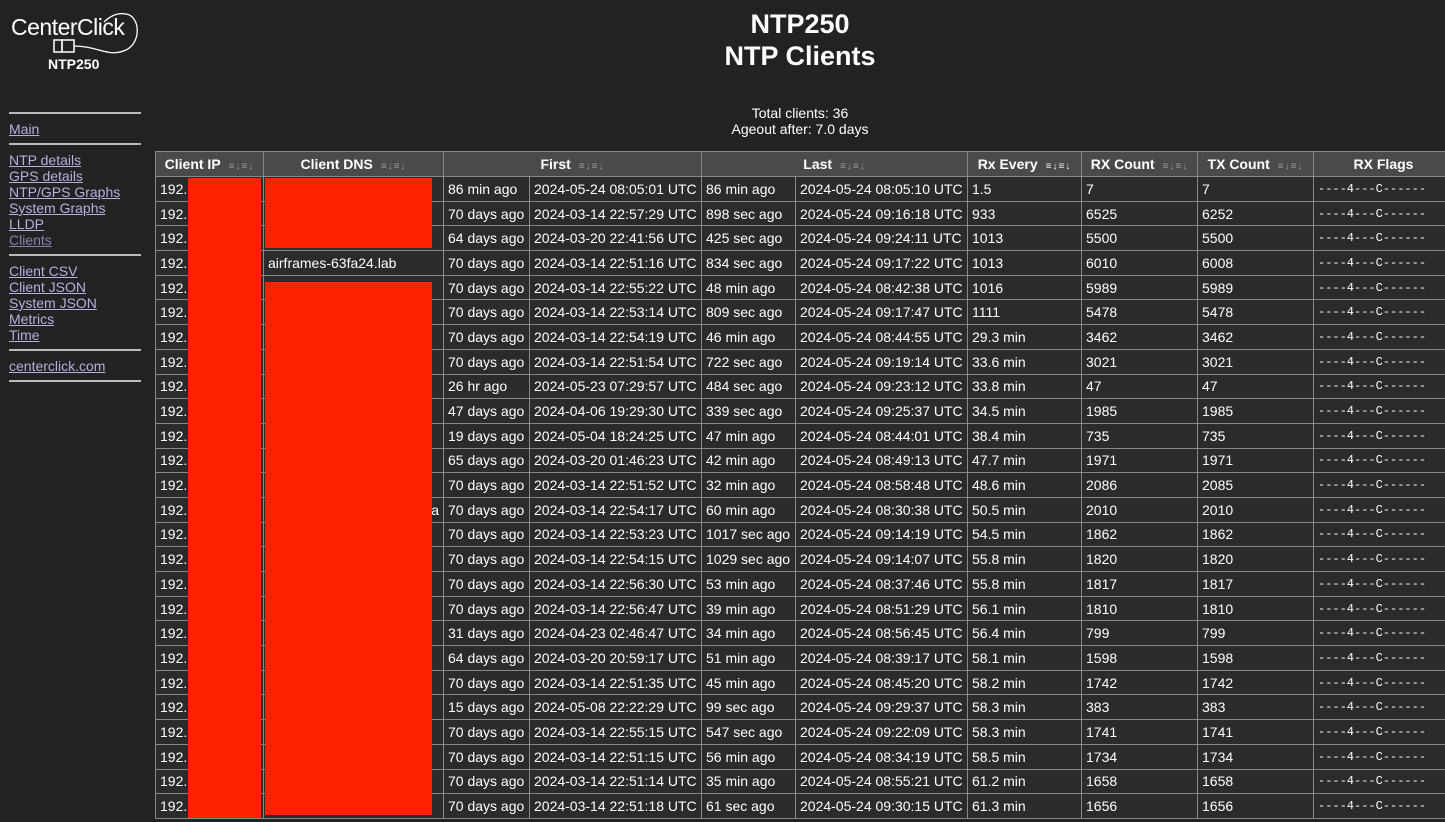 This screenshot has width=1445, height=822. Describe the element at coordinates (486, 658) in the screenshot. I see `cell-first-ago: 64 days ago` at that location.